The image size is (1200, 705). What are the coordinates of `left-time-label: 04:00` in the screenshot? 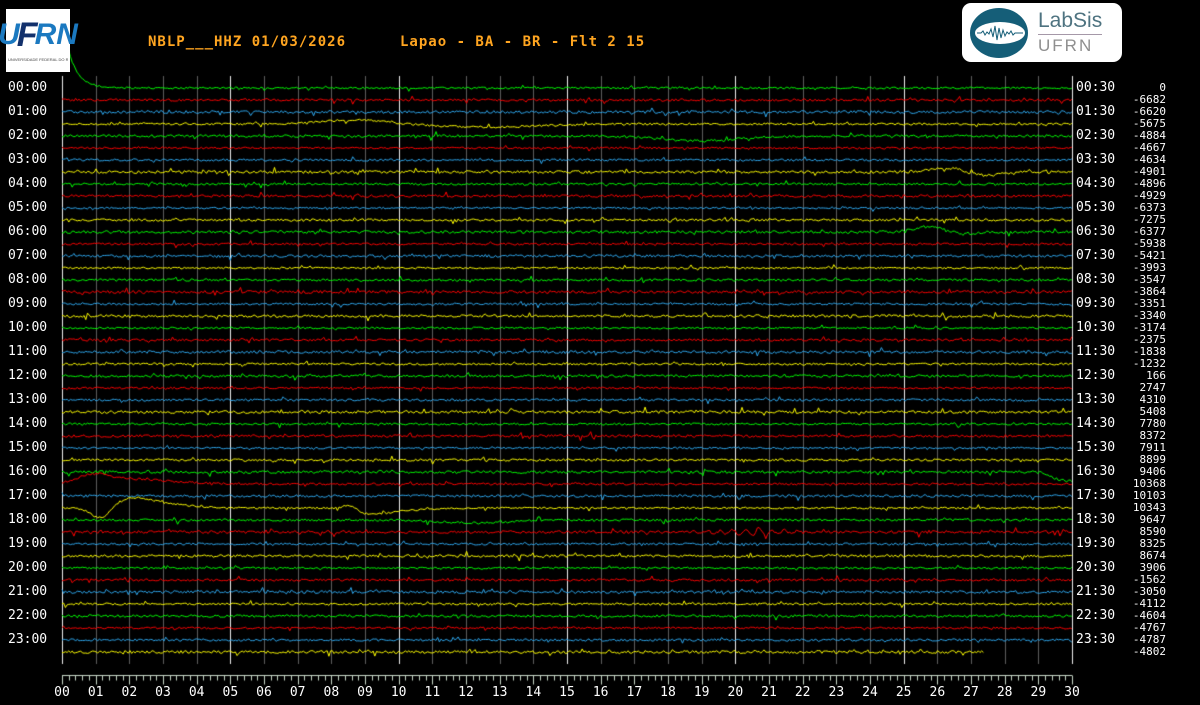 It's located at (28, 183).